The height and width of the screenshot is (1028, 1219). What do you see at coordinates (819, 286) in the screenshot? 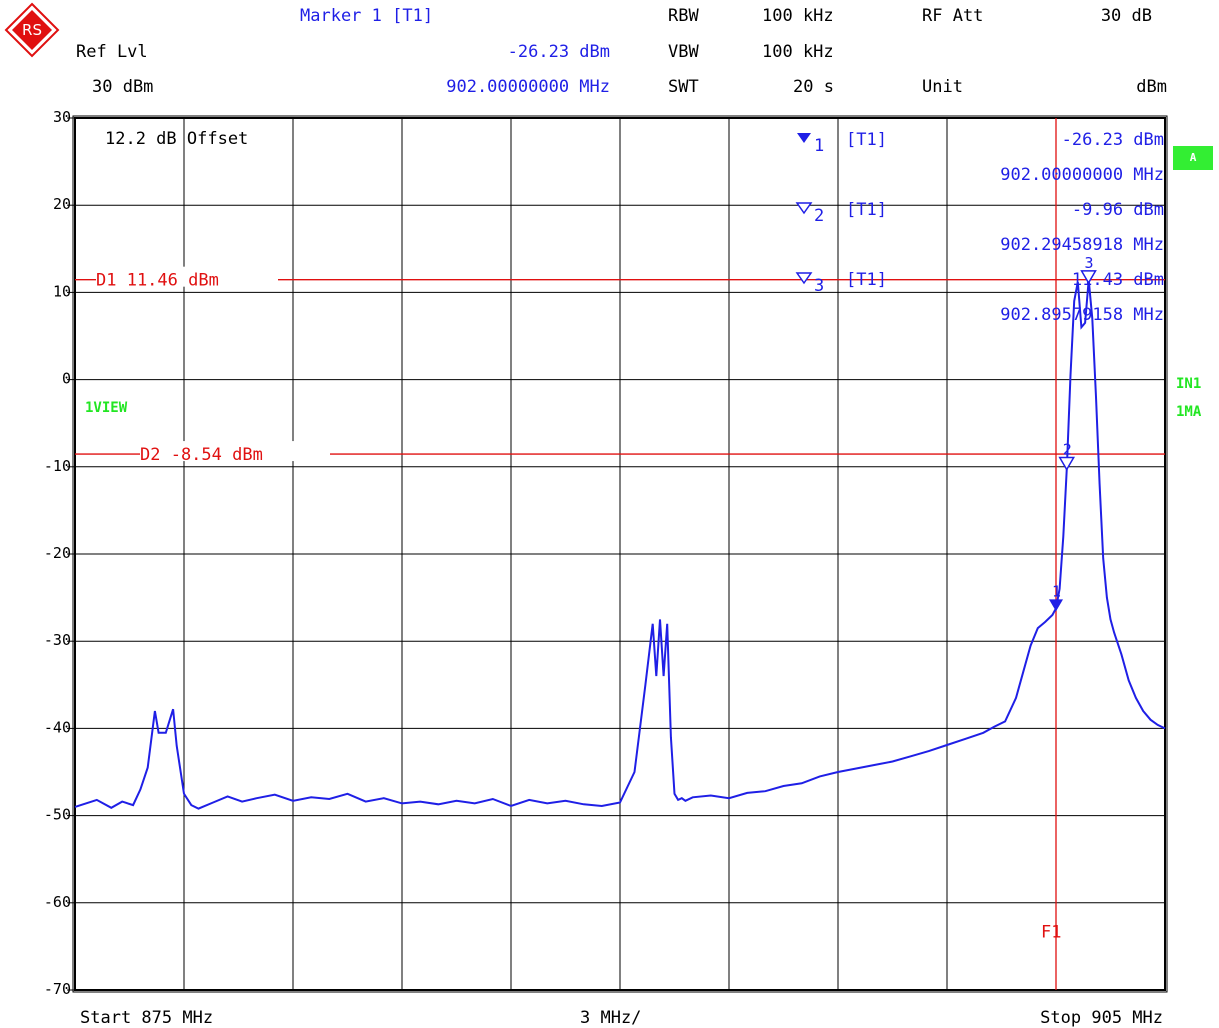
I see `marker-table-number: 3` at bounding box center [819, 286].